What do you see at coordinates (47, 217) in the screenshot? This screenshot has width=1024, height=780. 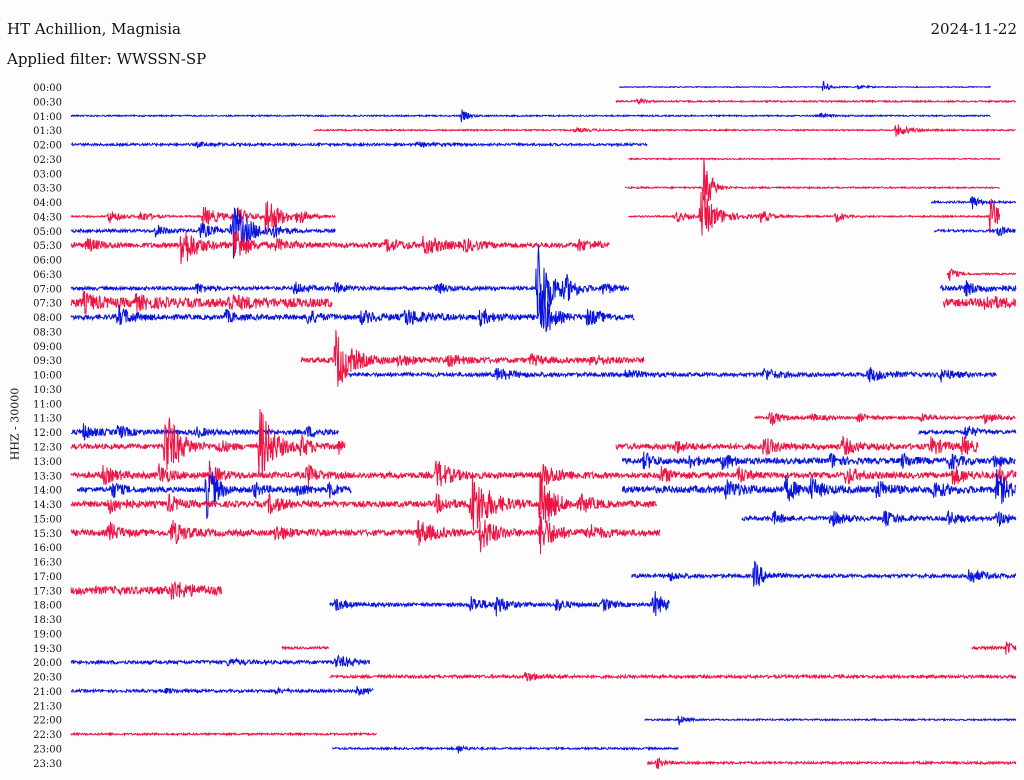 I see `row-label: 04:30` at bounding box center [47, 217].